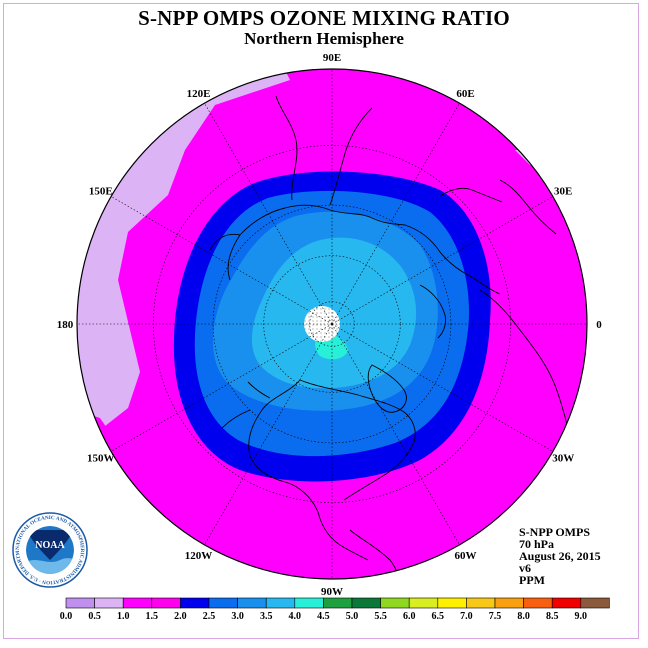 The width and height of the screenshot is (648, 648). Describe the element at coordinates (324, 150) in the screenshot. I see `coast-asia-east` at that location.